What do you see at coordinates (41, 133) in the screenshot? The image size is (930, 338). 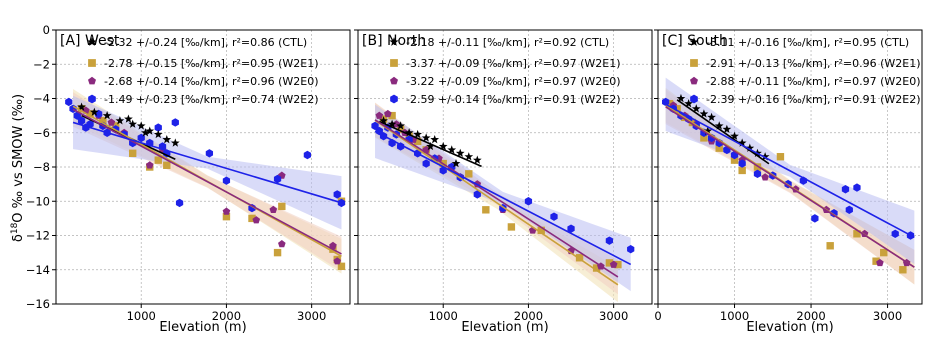 I see `y-tick-label: −6` at bounding box center [41, 133].